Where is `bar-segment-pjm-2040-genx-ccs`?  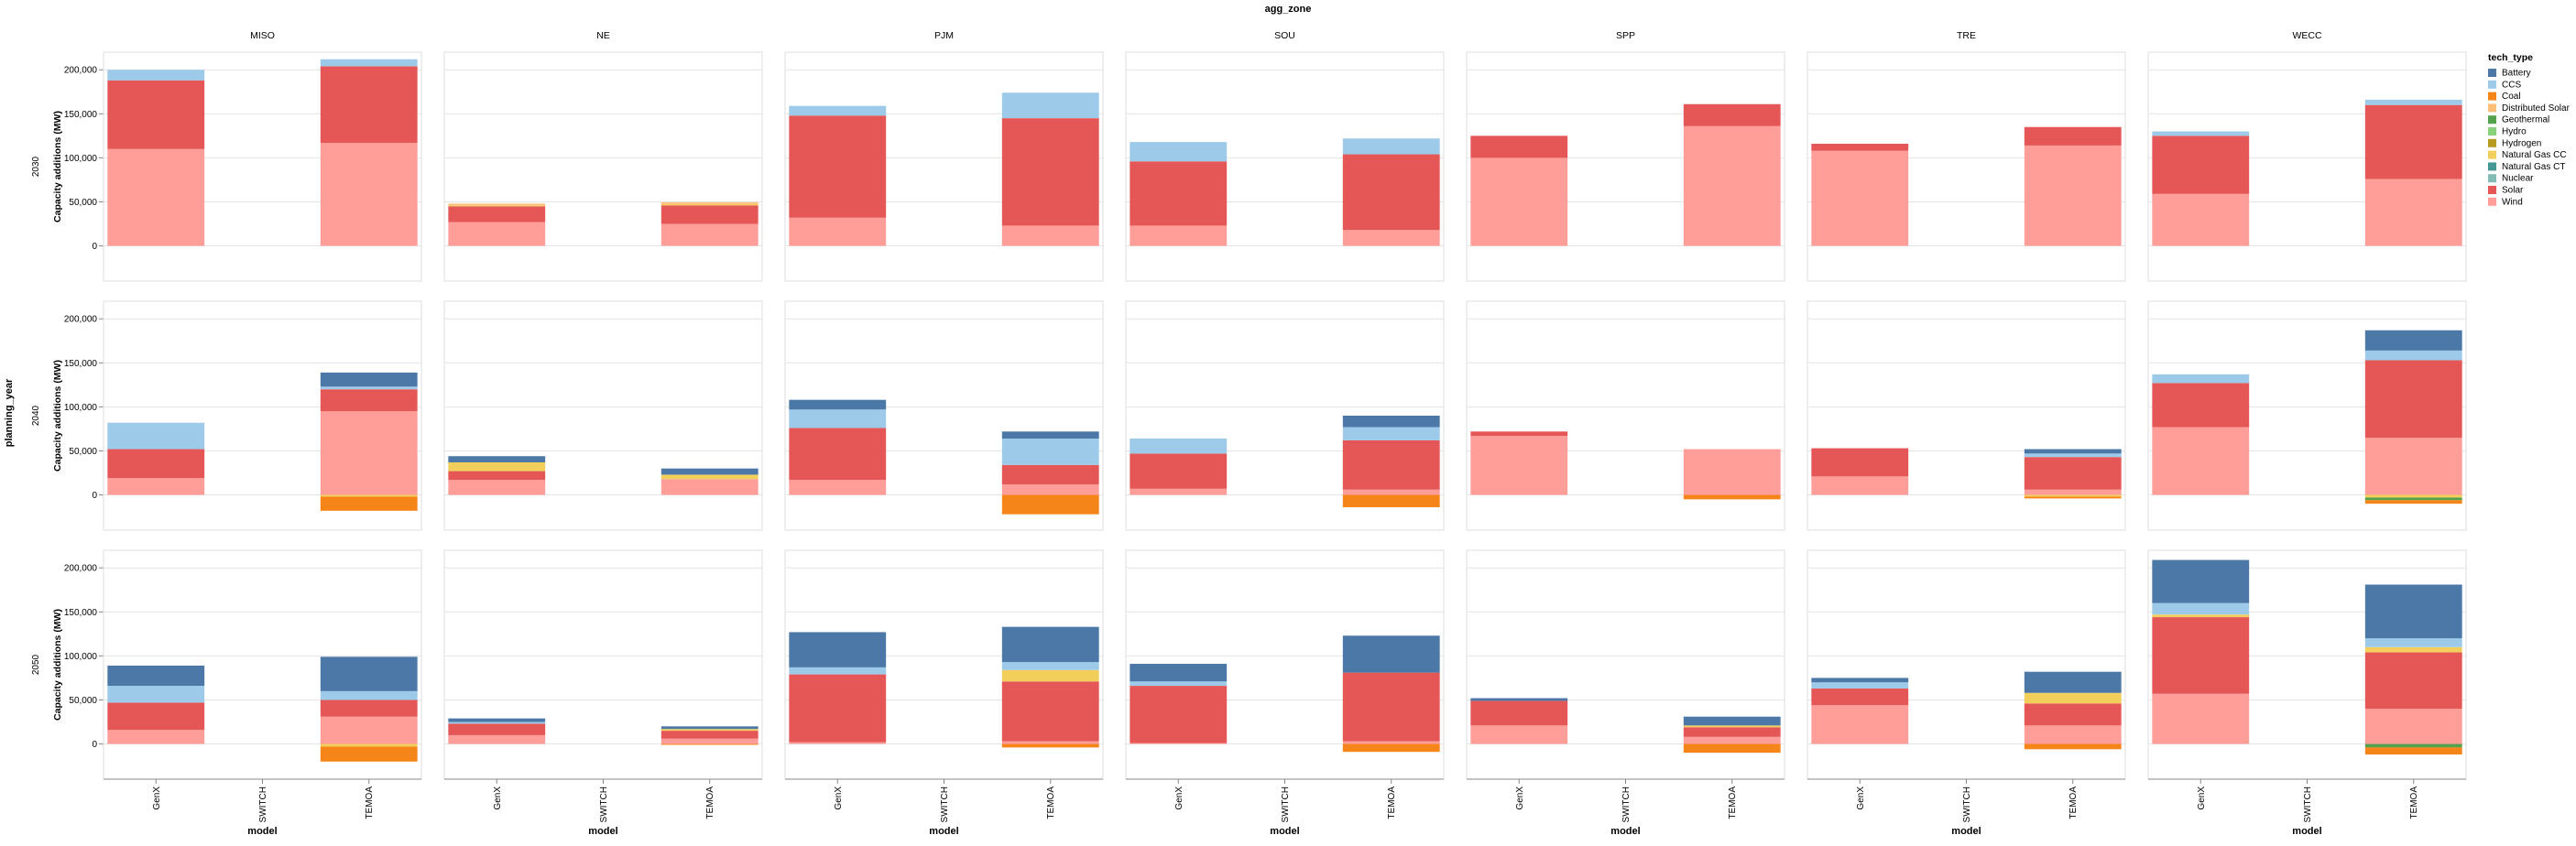 bar-segment-pjm-2040-genx-ccs is located at coordinates (838, 418).